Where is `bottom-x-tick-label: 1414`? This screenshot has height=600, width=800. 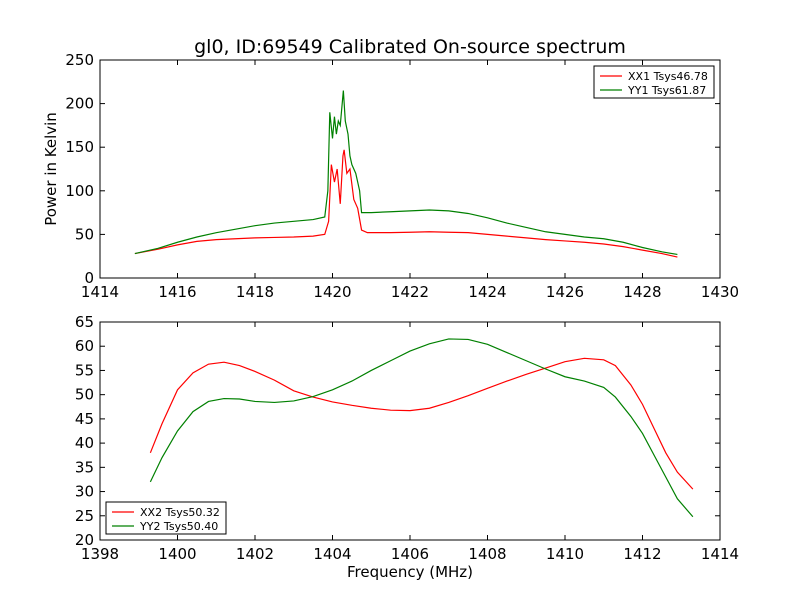 bottom-x-tick-label: 1414 is located at coordinates (720, 554).